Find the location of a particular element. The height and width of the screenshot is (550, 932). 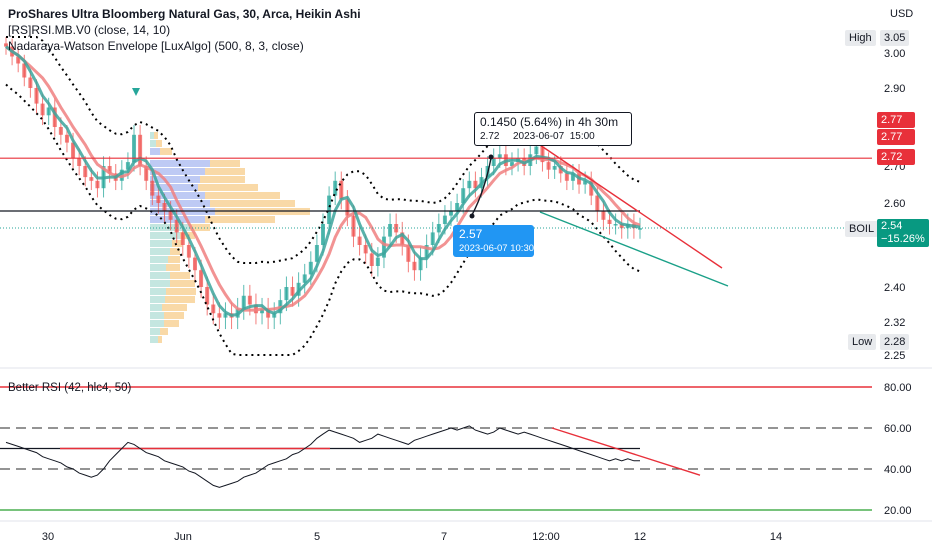

indicator-legend-better-rsi: Better RSI (42, hlc4, 50) is located at coordinates (70, 388).